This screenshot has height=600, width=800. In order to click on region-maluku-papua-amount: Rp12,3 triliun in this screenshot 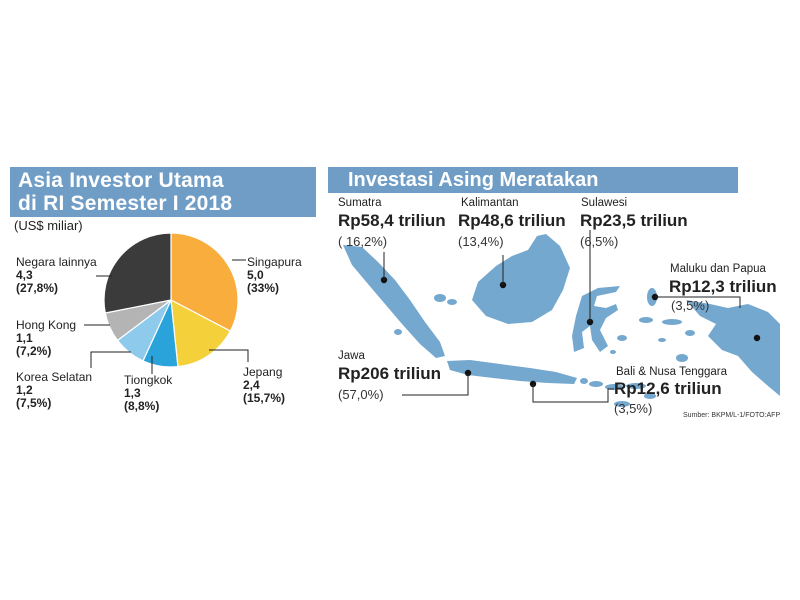, I will do `click(723, 286)`.